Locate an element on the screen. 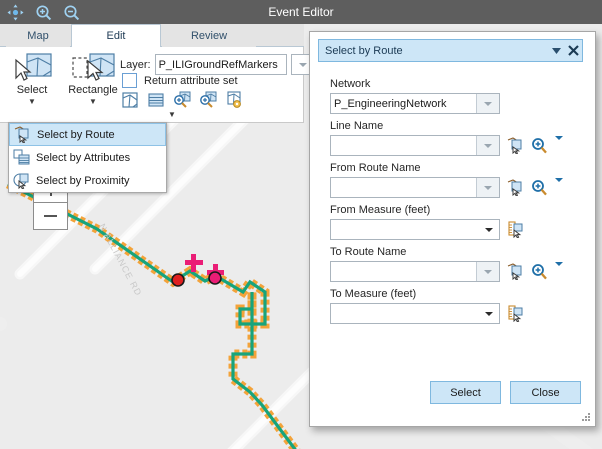 The height and width of the screenshot is (449, 602). dialog-title: Select by Route is located at coordinates (364, 50).